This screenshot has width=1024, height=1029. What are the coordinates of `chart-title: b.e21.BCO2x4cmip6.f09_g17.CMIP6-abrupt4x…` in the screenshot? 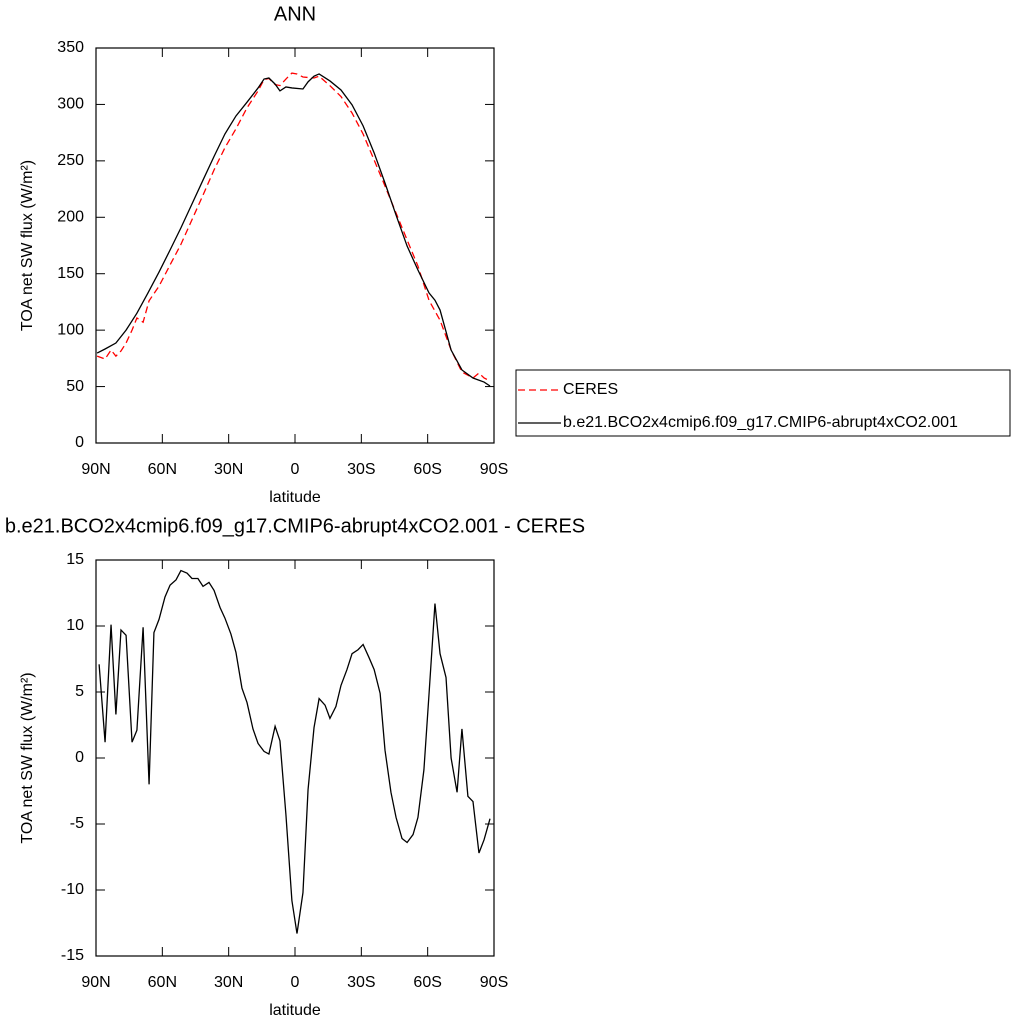 It's located at (295, 526).